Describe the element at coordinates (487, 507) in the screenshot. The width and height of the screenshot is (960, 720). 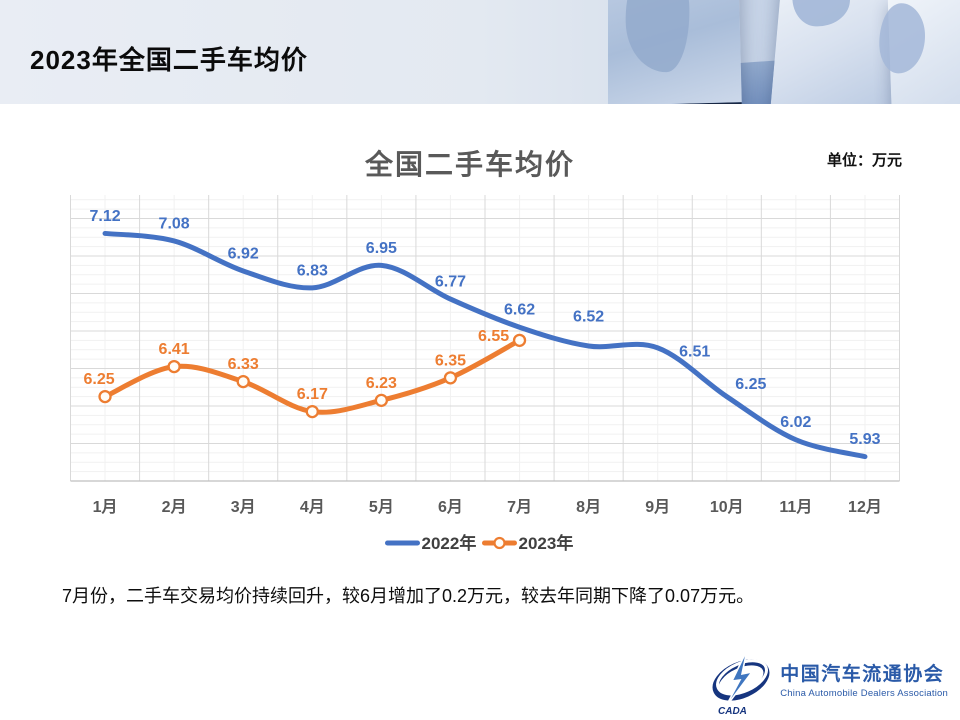
I see `x-axis-labels: 1月 2月 3月 4月 5月 6月 7月 8月 9月 10月 11月 12月` at that location.